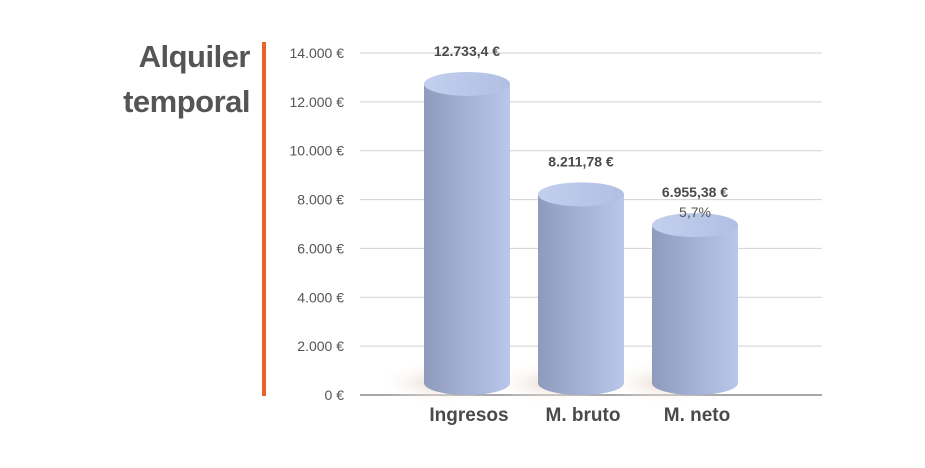  I want to click on y-tick-label: 12.000 €, so click(317, 102).